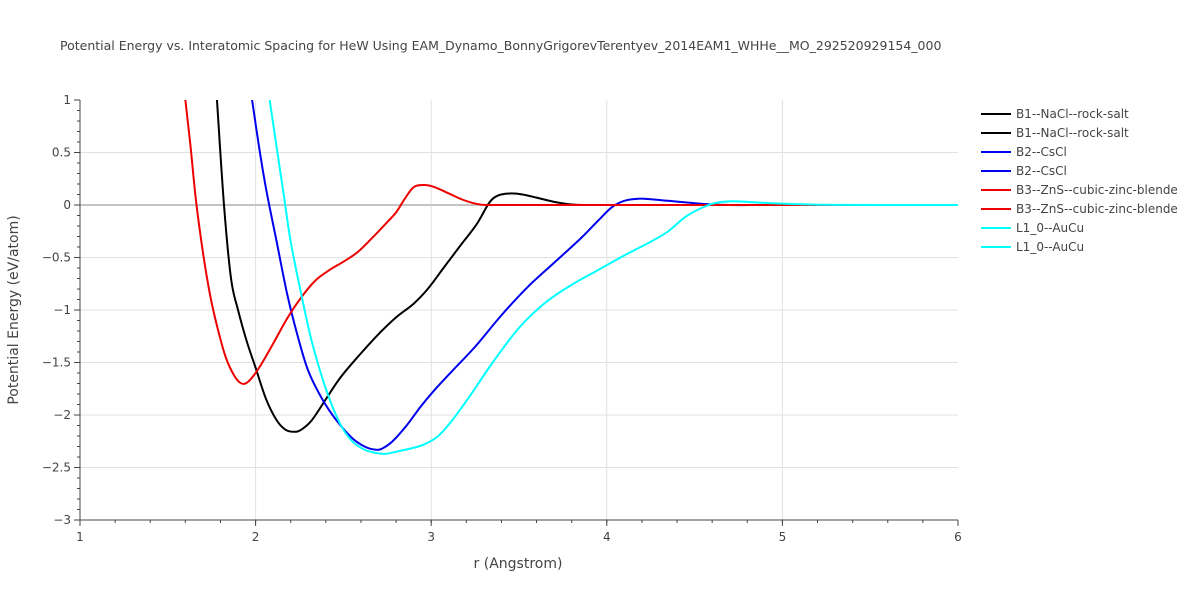 The image size is (1200, 600). Describe the element at coordinates (607, 537) in the screenshot. I see `x-tick-label: 4` at that location.